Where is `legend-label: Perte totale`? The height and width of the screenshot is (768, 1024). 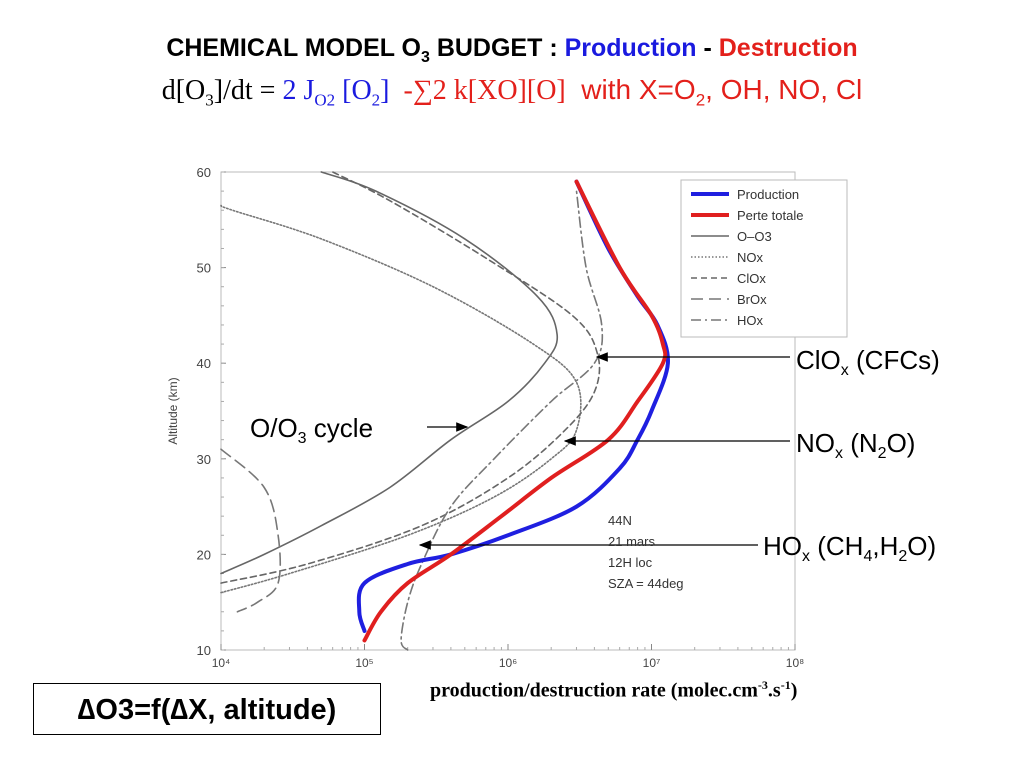
legend-label: Perte totale is located at coordinates (770, 215).